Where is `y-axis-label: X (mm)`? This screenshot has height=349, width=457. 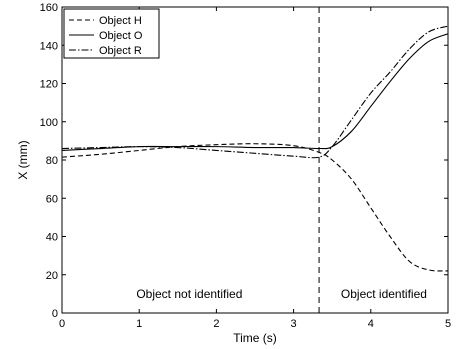 y-axis-label: X (mm) is located at coordinates (23, 159).